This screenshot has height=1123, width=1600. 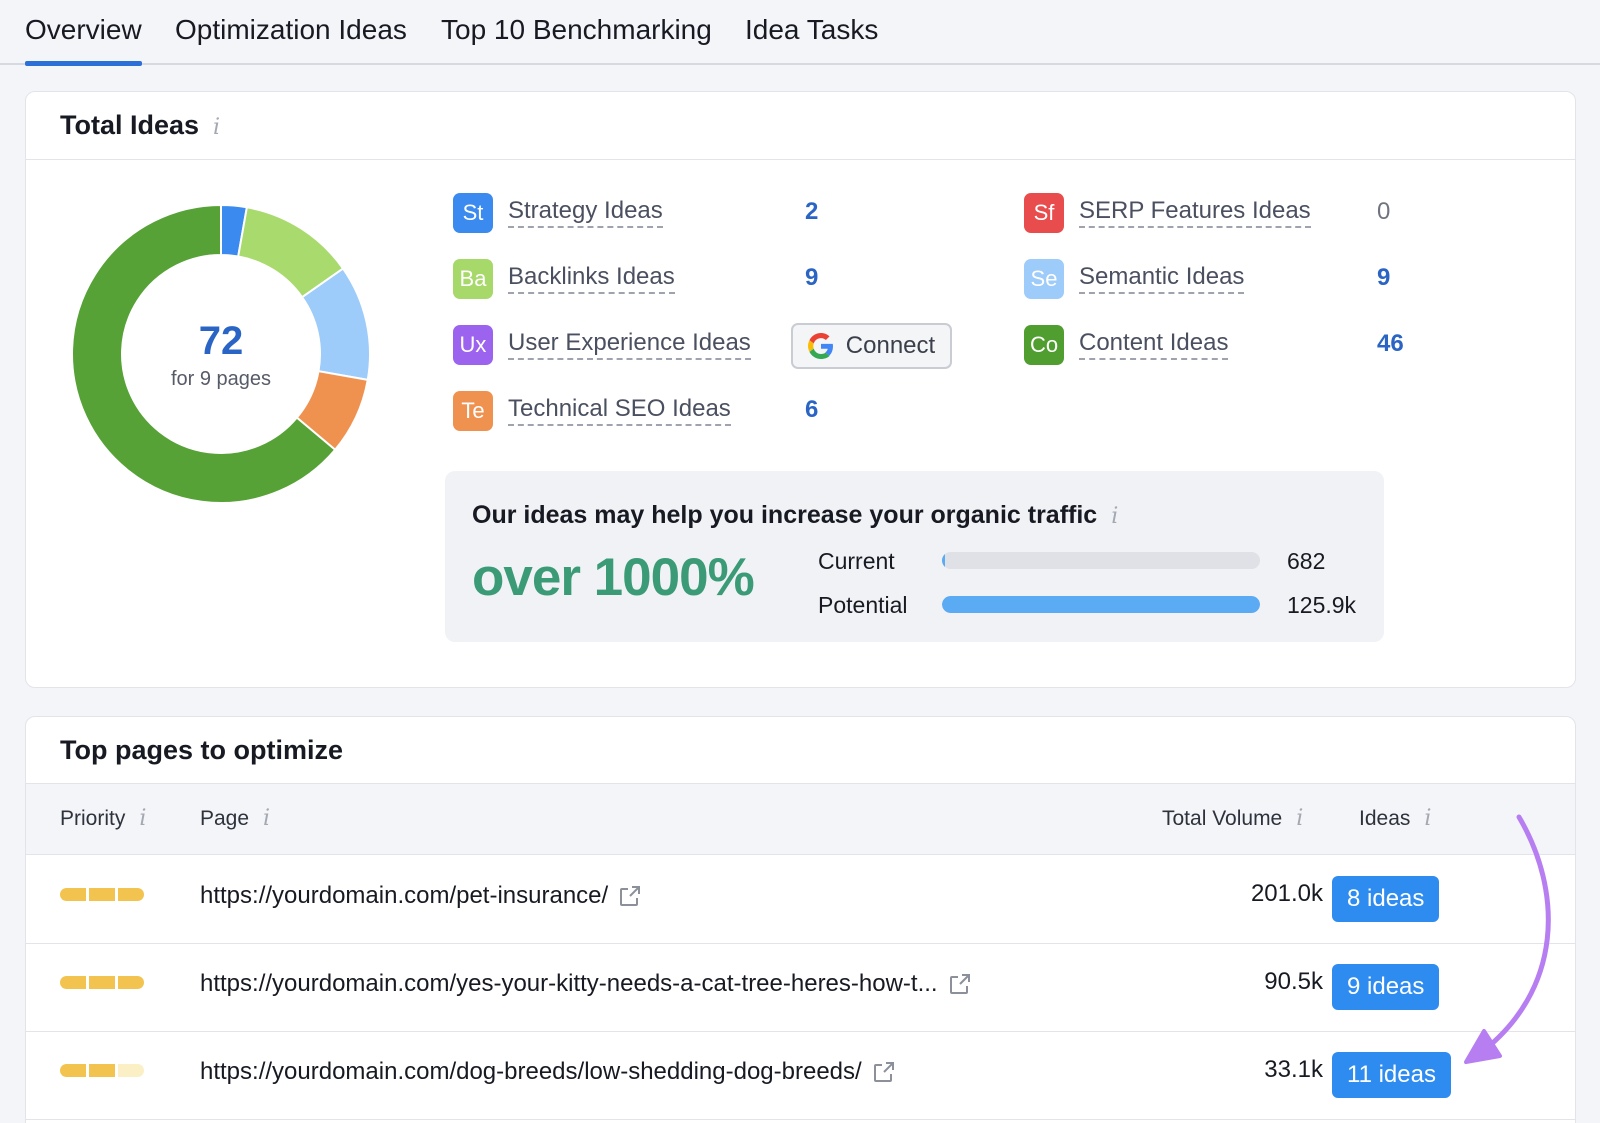 I want to click on potential-bar-fill, so click(x=1101, y=604).